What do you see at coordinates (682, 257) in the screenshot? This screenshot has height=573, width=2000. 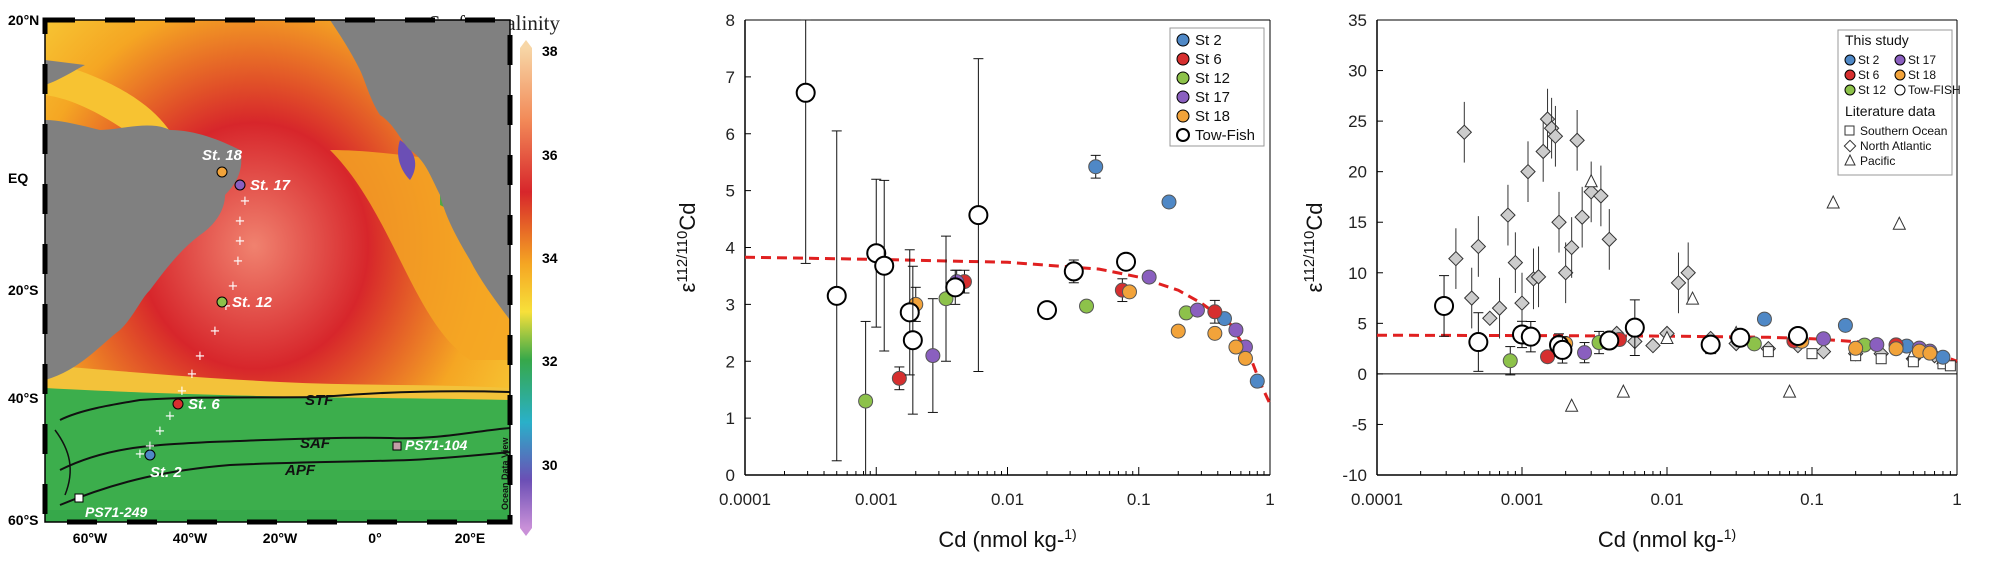 I see `y-label-superscript: 112/110` at bounding box center [682, 257].